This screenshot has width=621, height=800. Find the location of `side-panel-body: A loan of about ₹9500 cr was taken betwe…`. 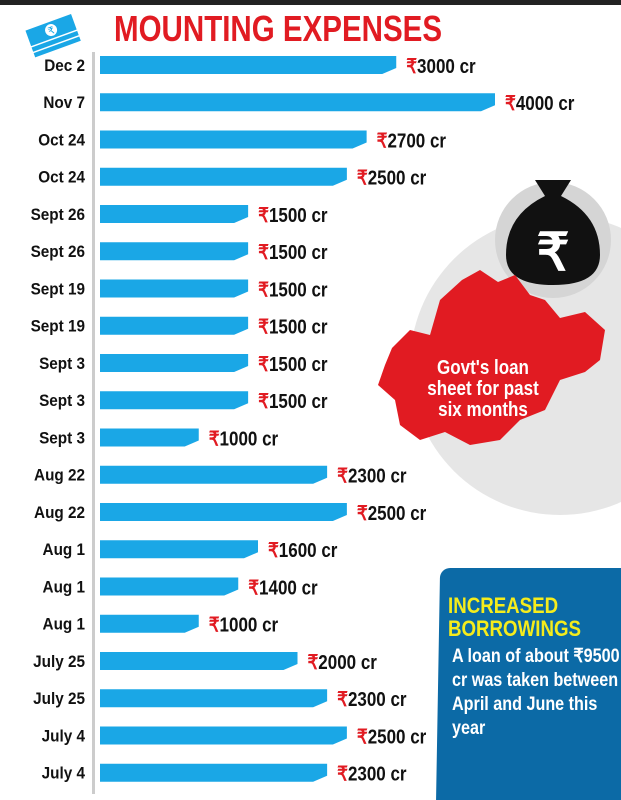

side-panel-body: A loan of about ₹9500 cr was taken betwe… is located at coordinates (536, 692).